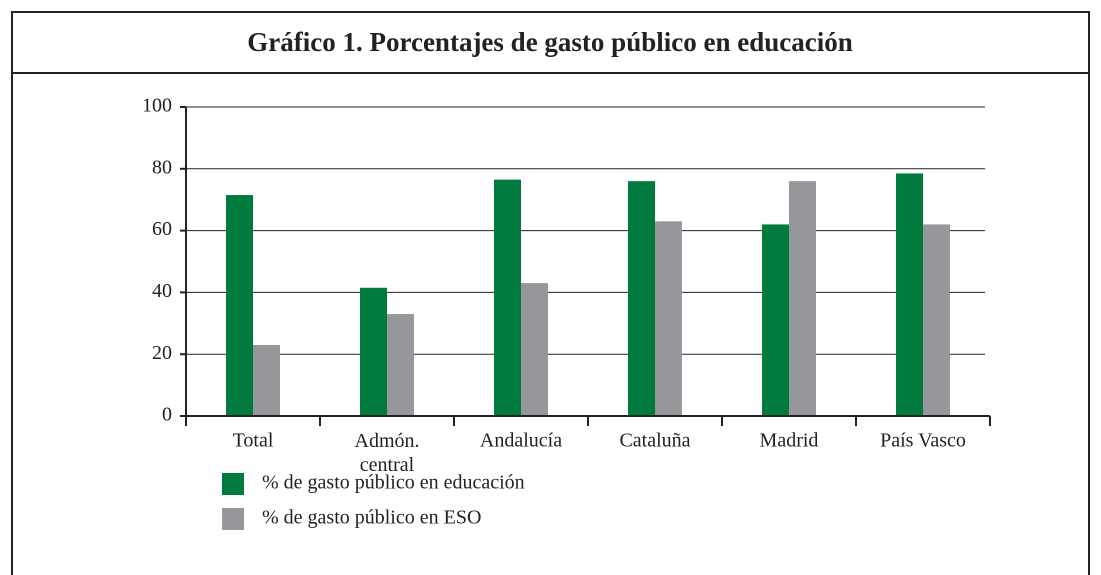 The height and width of the screenshot is (575, 1101). I want to click on y-tick-label: 0, so click(167, 415).